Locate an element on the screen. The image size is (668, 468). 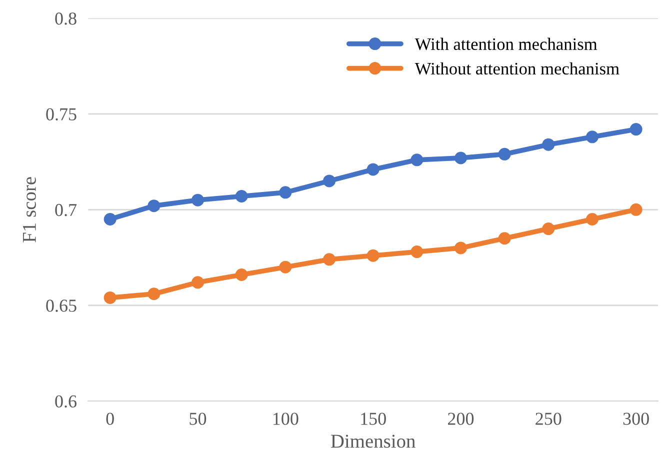
x-tick-label: 0 is located at coordinates (110, 418).